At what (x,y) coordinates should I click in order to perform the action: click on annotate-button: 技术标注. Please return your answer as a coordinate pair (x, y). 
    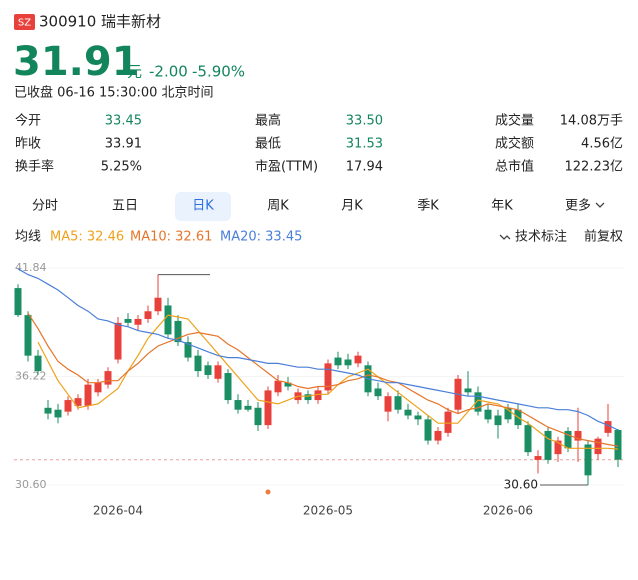
    Looking at the image, I should click on (541, 237).